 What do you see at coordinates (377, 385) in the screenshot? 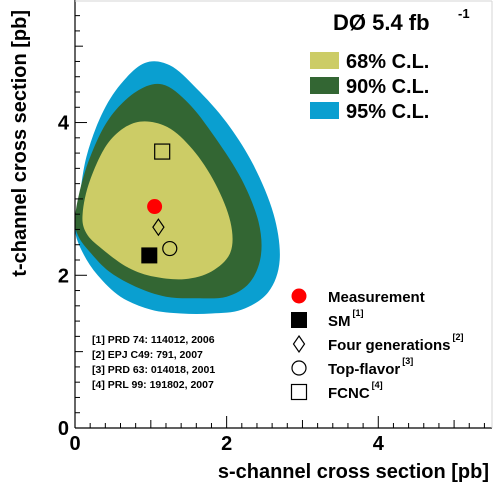
I see `legend-ref: [4]` at bounding box center [377, 385].